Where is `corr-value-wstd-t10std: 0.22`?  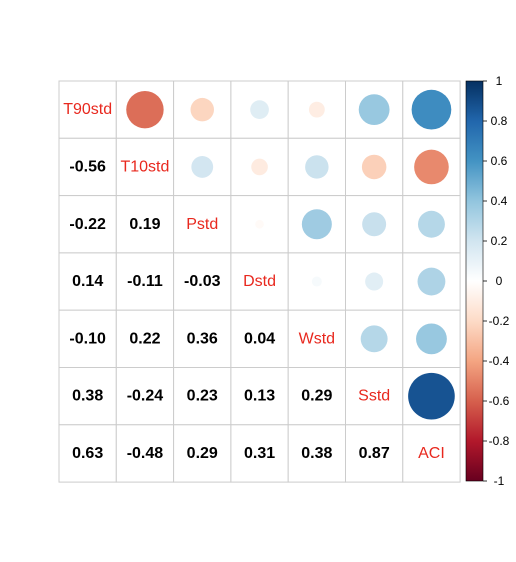 corr-value-wstd-t10std: 0.22 is located at coordinates (144, 338).